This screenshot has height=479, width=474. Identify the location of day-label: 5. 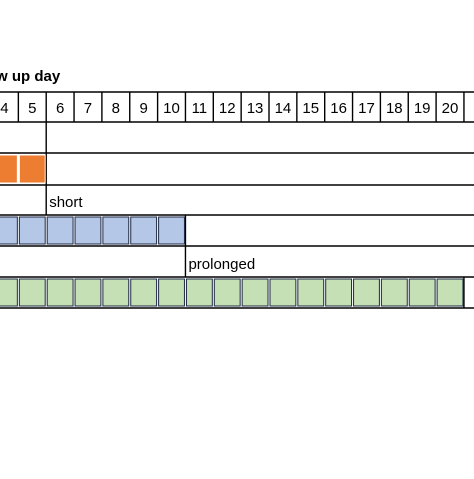
(32, 108).